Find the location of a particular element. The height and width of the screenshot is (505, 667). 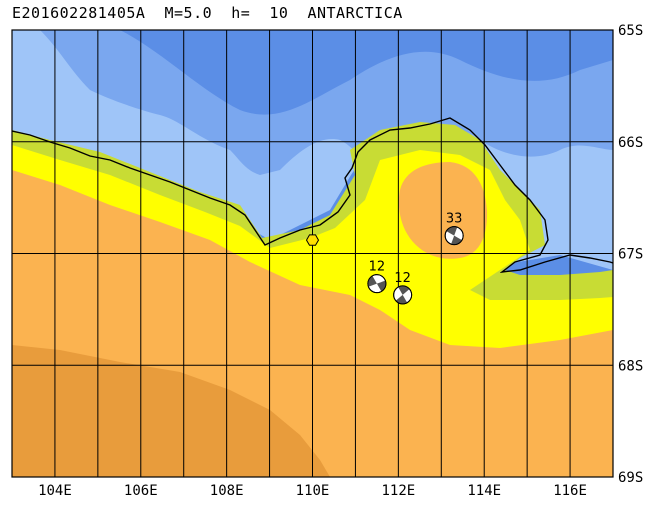

longitude-tick-label: 106E is located at coordinates (141, 491).